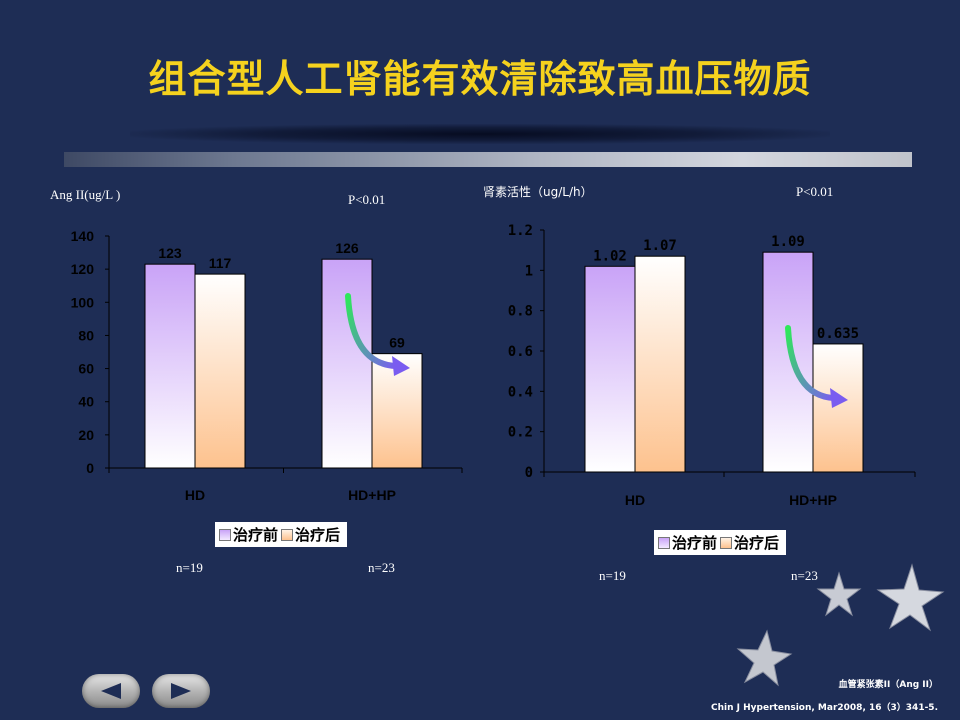 The image size is (960, 720). I want to click on chart1-legend: 治疗前 治疗后, so click(281, 534).